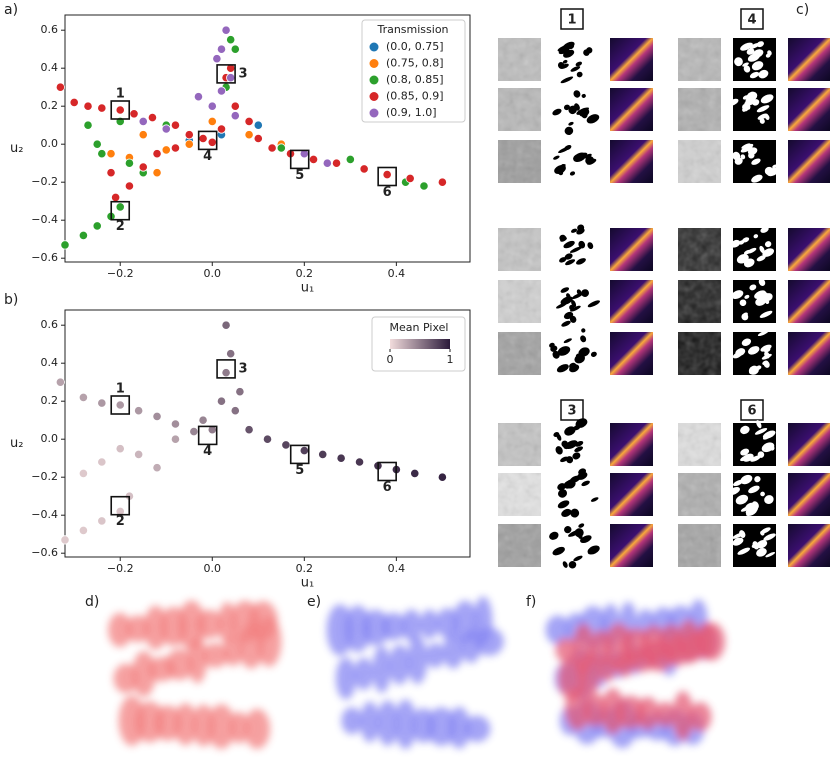 Image resolution: width=830 pixels, height=767 pixels. Describe the element at coordinates (374, 63) in the screenshot. I see `legend-marker` at that location.